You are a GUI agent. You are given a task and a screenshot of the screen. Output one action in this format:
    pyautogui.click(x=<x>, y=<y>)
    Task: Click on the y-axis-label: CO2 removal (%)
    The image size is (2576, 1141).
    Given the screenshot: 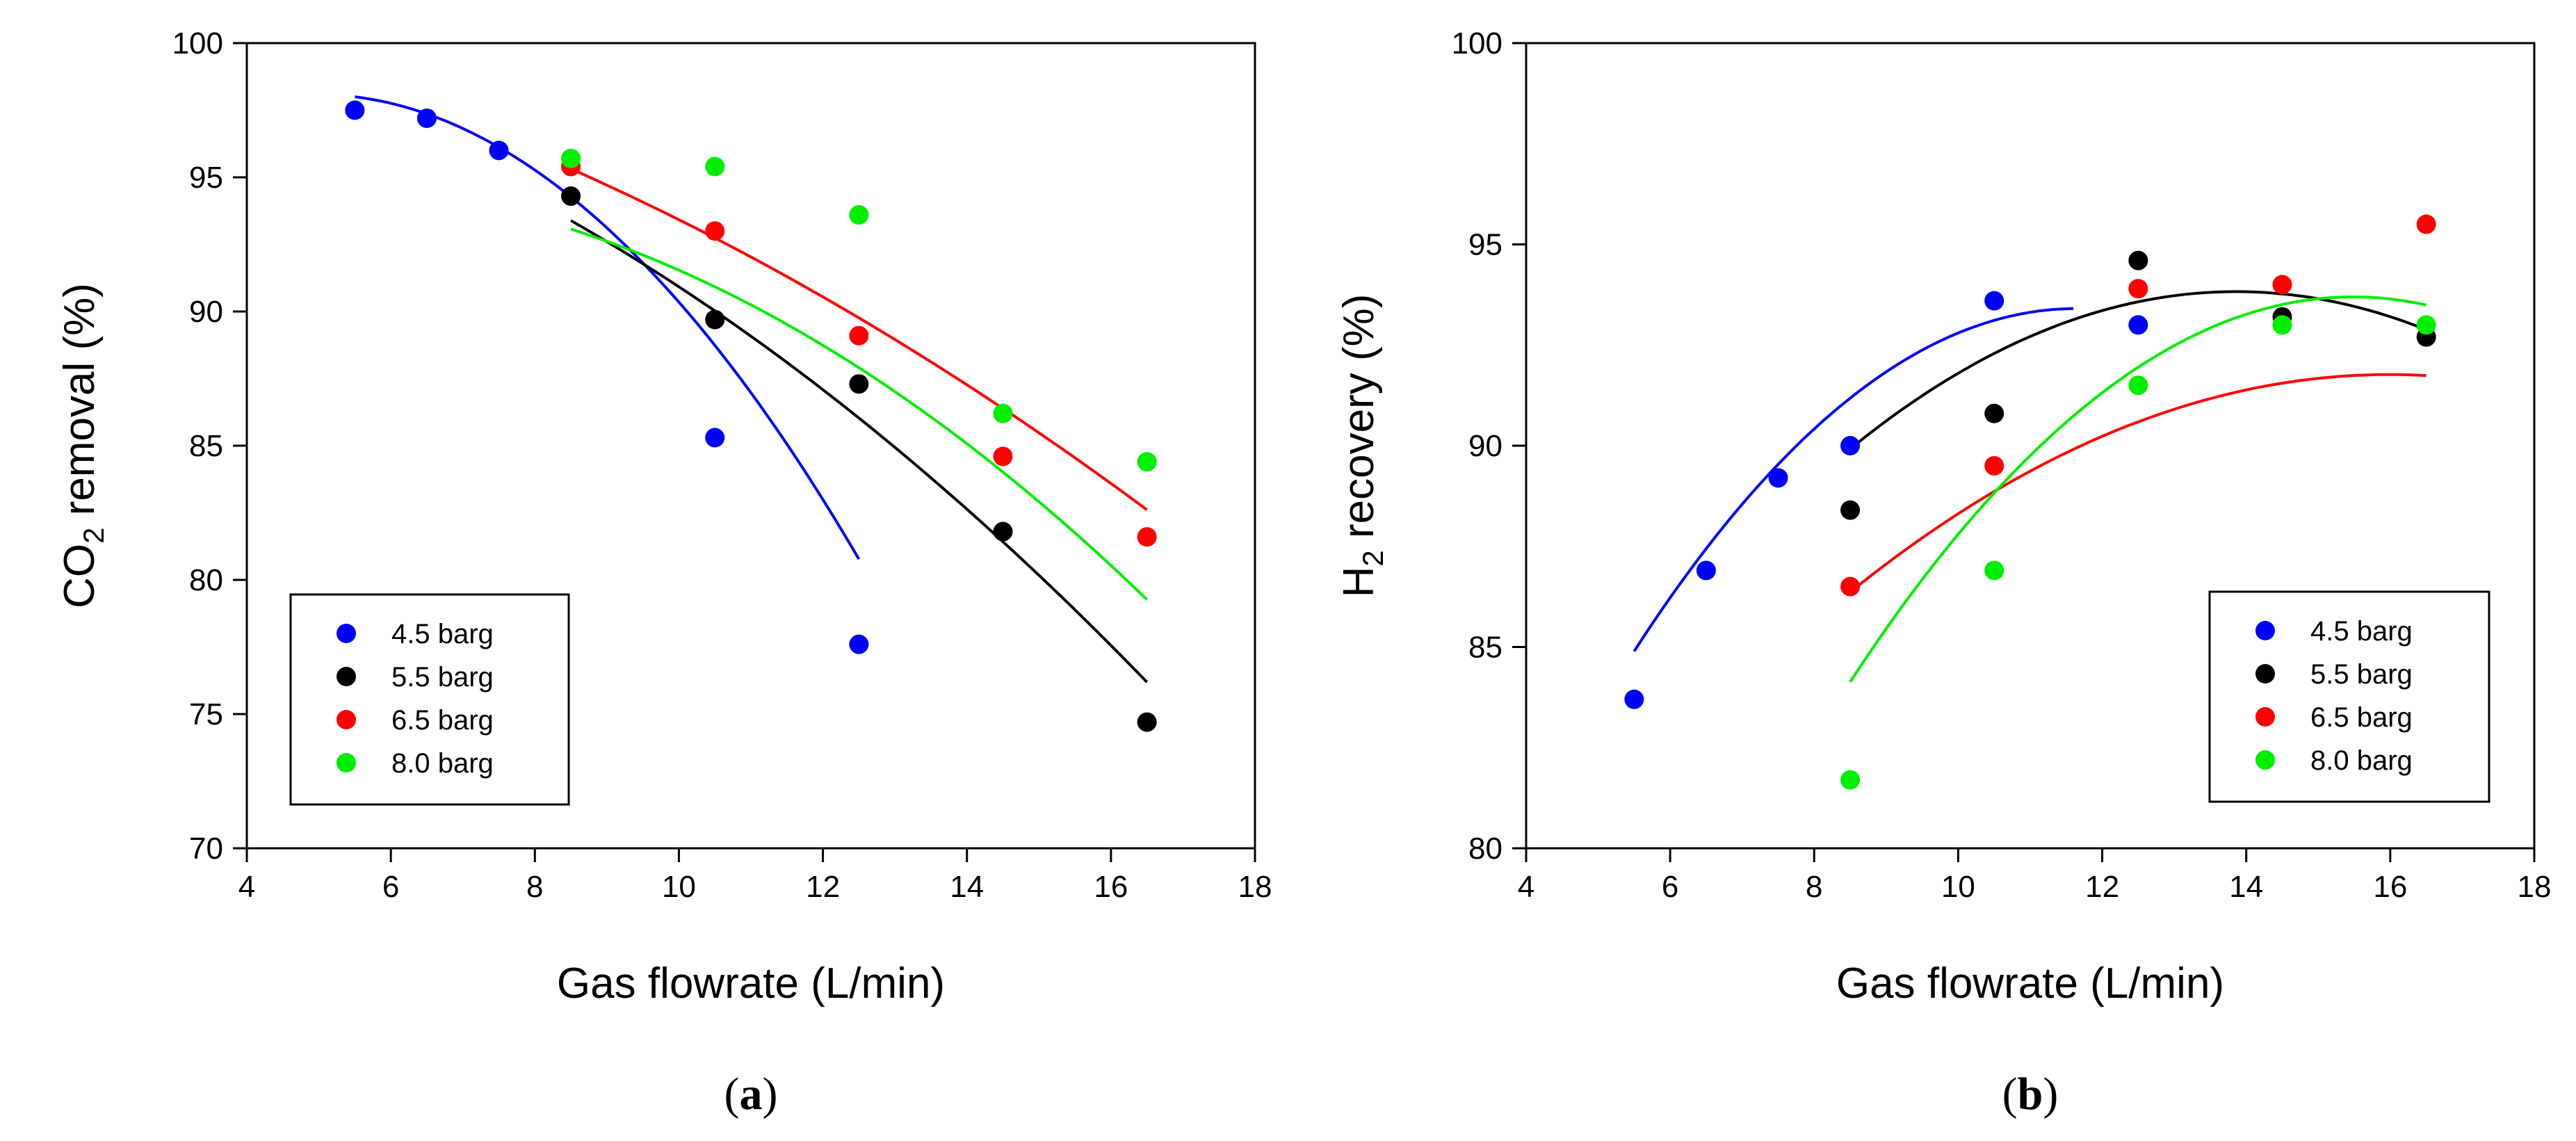 What is the action you would take?
    pyautogui.click(x=83, y=445)
    